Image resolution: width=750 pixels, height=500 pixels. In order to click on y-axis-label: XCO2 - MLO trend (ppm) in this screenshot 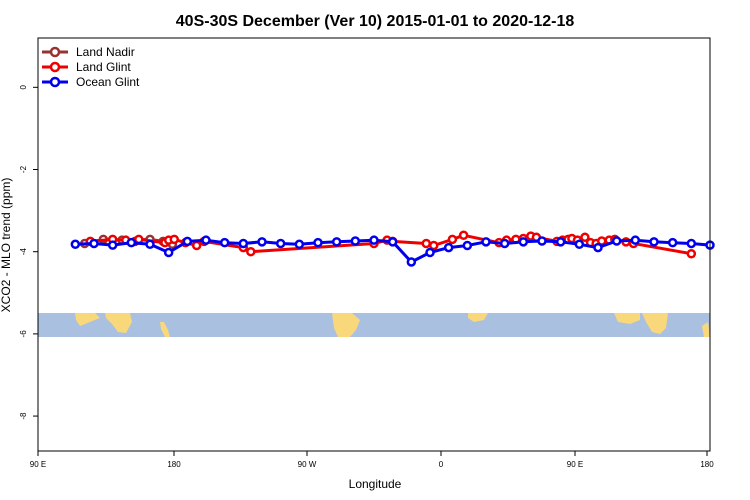, I will do `click(6, 245)`.